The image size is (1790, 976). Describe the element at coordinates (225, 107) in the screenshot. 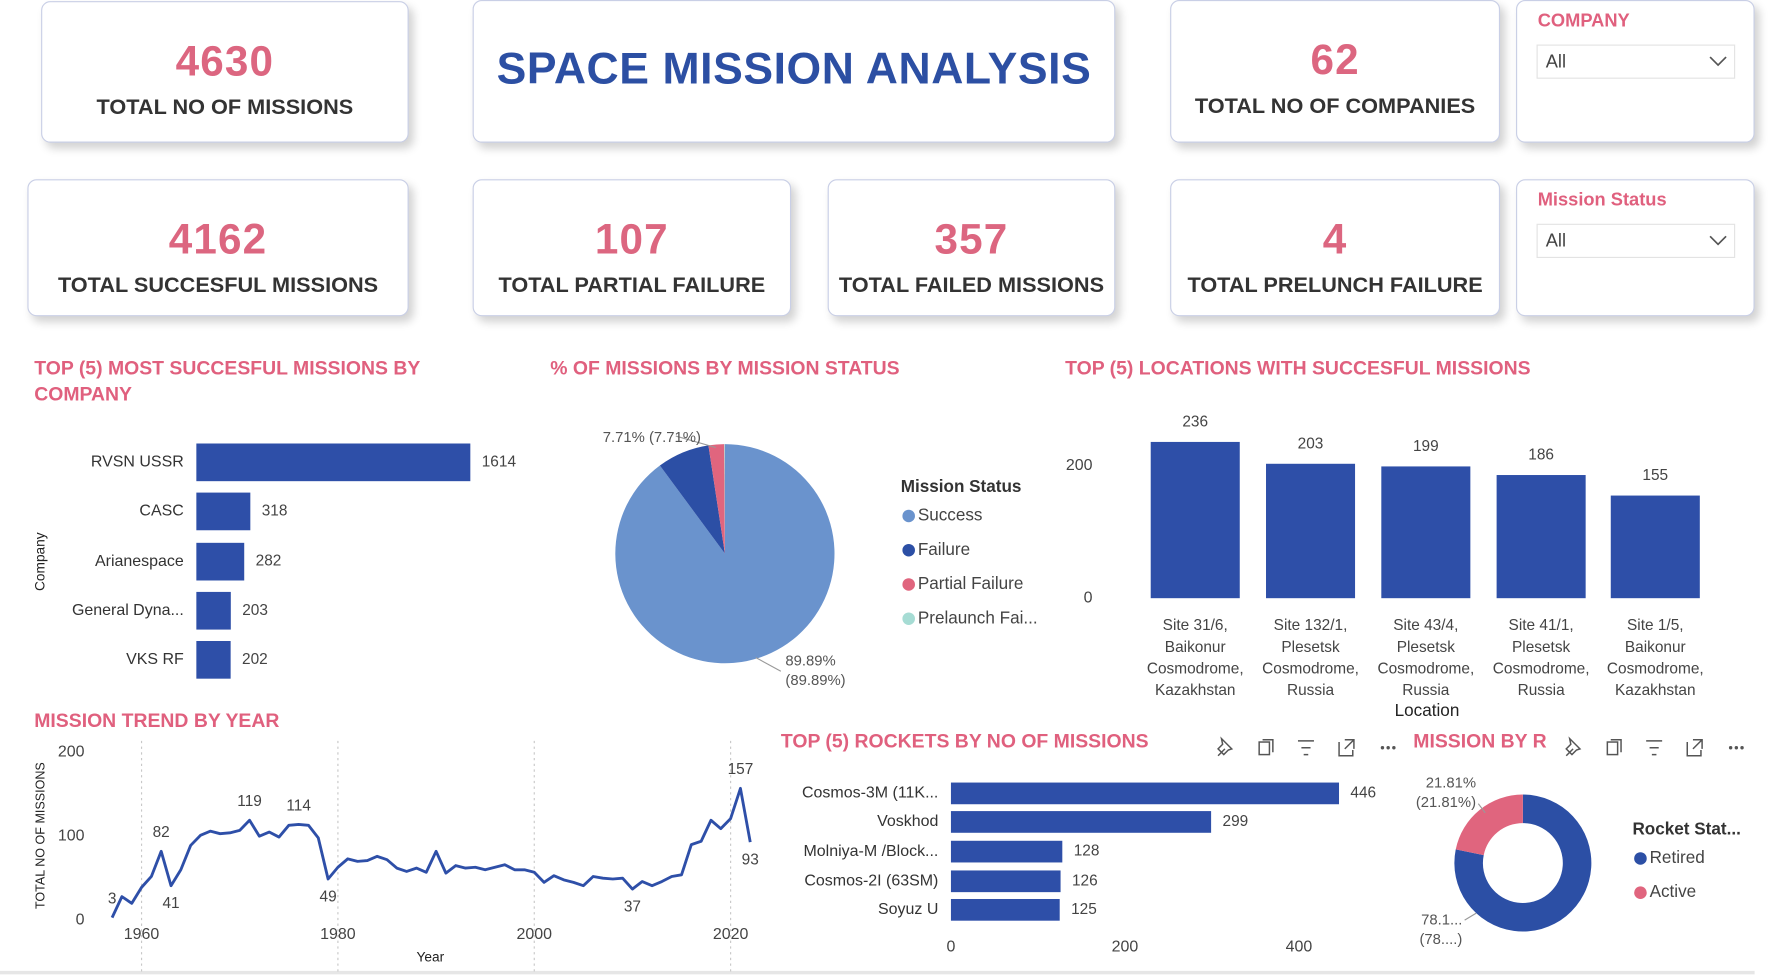

I see `kpi-label: TOTAL NO OF MISSIONS` at that location.